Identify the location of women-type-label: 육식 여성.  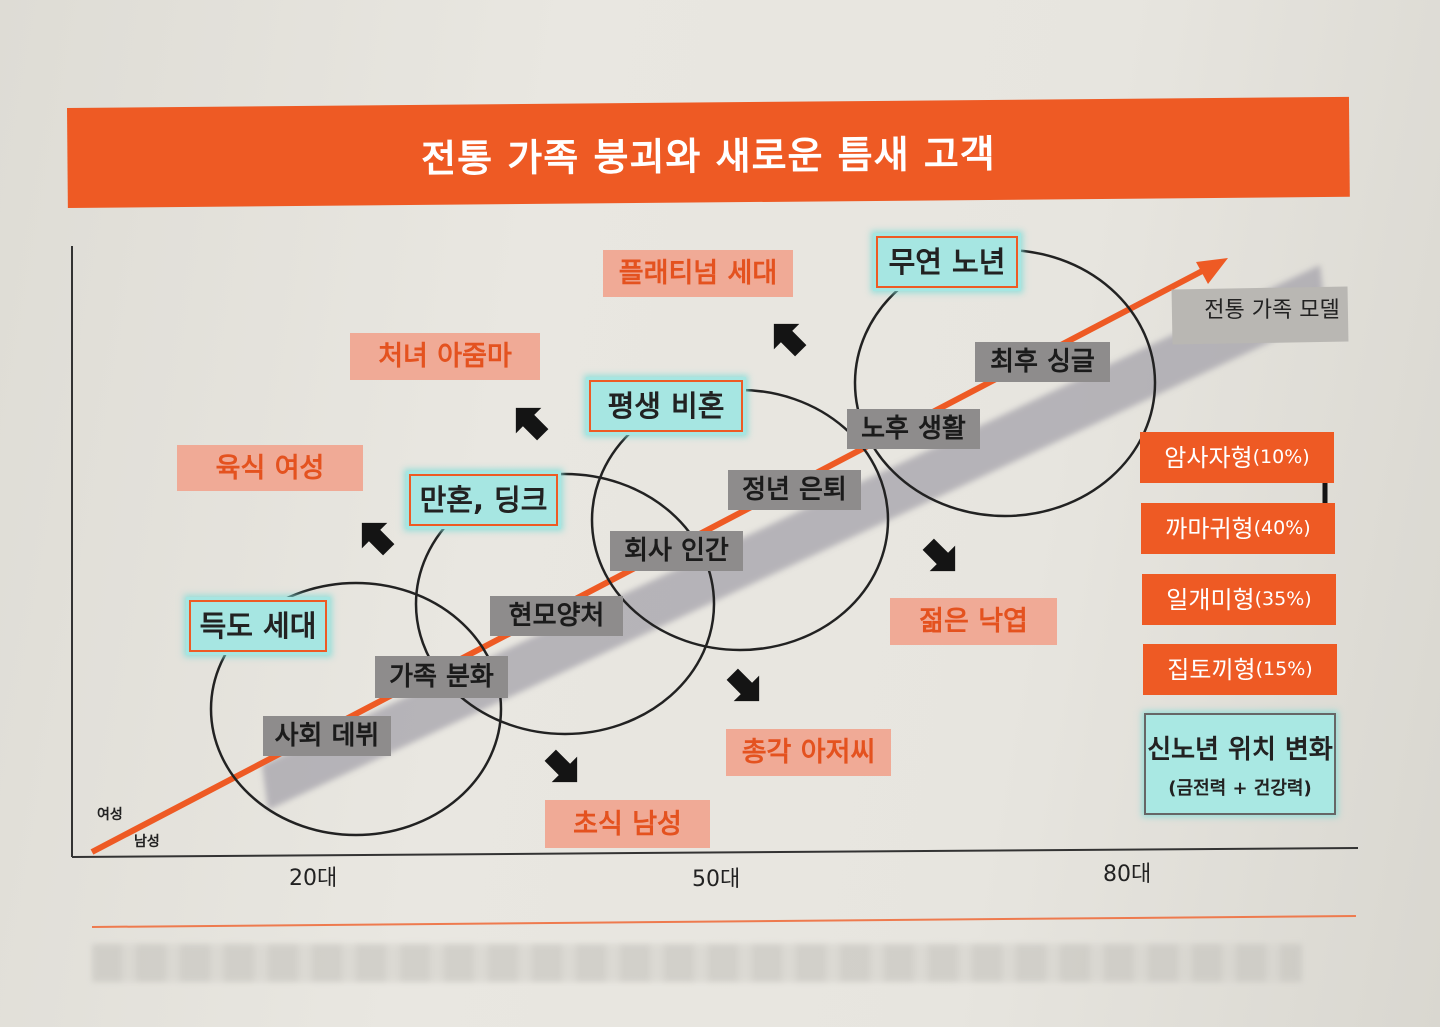
(270, 468).